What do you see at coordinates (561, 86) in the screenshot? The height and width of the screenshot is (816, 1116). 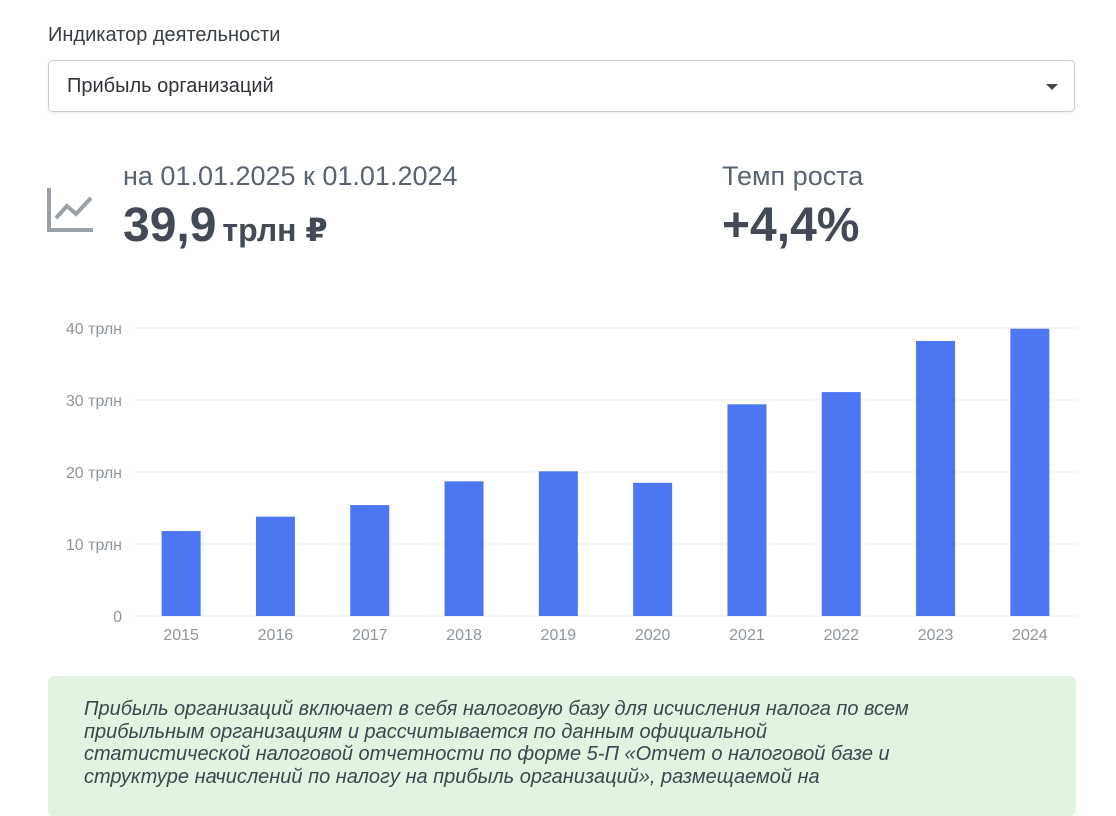 I see `indicator-select: Прибыль организаций` at bounding box center [561, 86].